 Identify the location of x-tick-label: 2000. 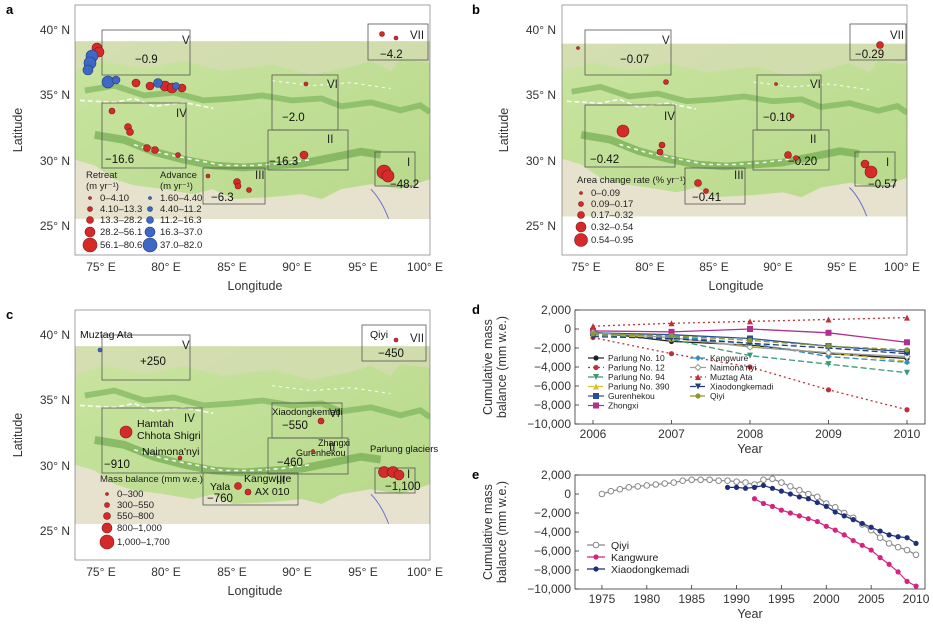
(826, 599).